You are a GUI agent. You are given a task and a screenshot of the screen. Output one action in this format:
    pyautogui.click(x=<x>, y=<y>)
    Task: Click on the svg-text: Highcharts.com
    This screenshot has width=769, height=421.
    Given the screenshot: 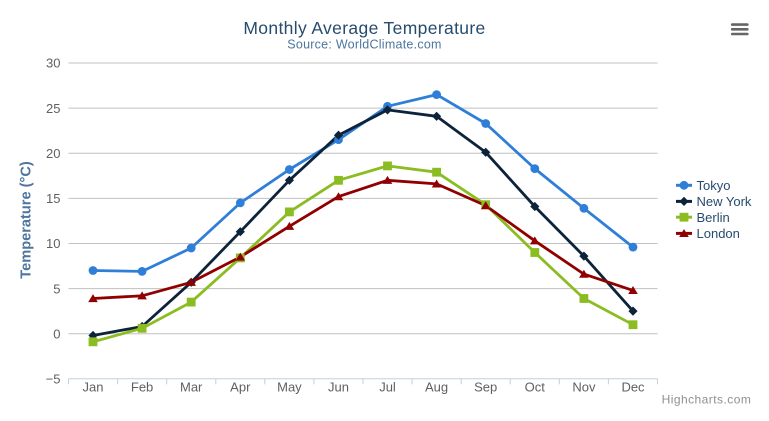 What is the action you would take?
    pyautogui.click(x=707, y=400)
    